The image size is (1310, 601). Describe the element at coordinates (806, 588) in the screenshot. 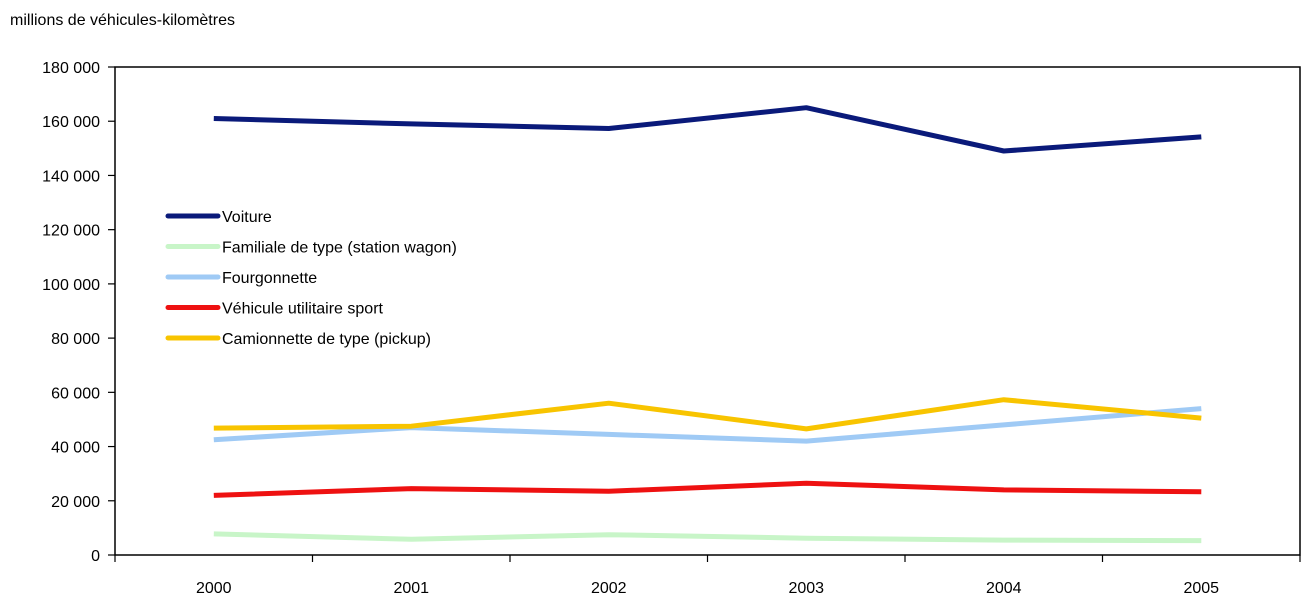

I see `x-tick-label: 2003` at that location.